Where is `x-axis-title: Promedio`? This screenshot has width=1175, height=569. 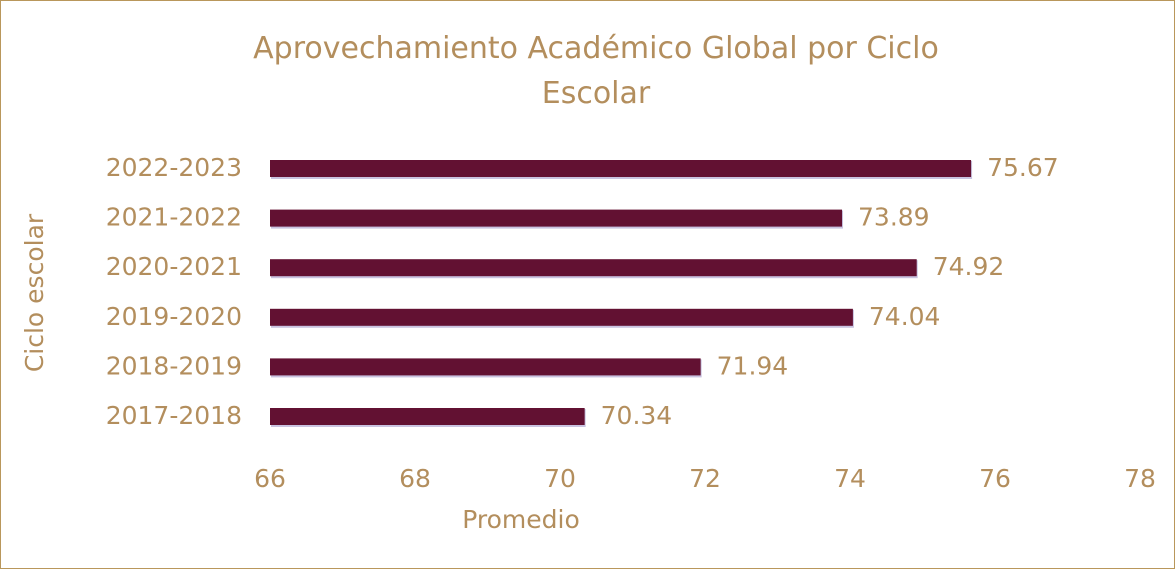 x-axis-title: Promedio is located at coordinates (521, 519).